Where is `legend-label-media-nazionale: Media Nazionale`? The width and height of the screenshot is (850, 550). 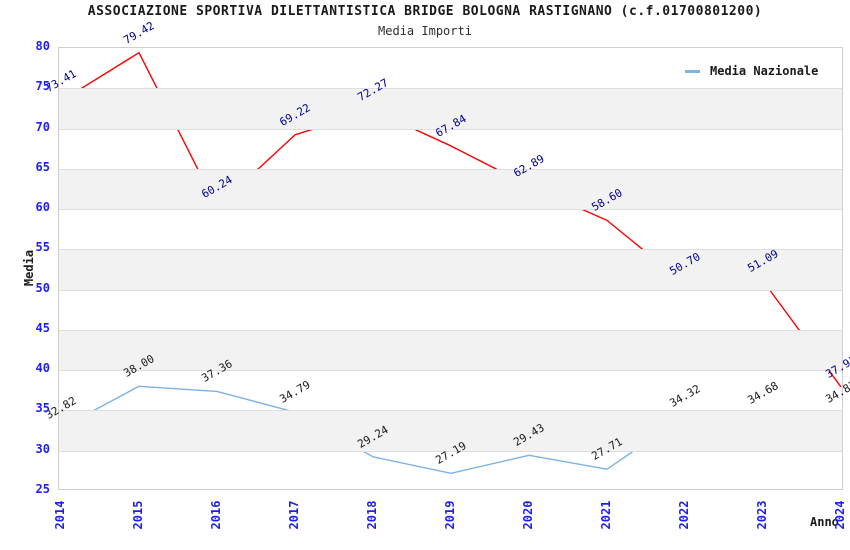 legend-label-media-nazionale: Media Nazionale is located at coordinates (764, 71).